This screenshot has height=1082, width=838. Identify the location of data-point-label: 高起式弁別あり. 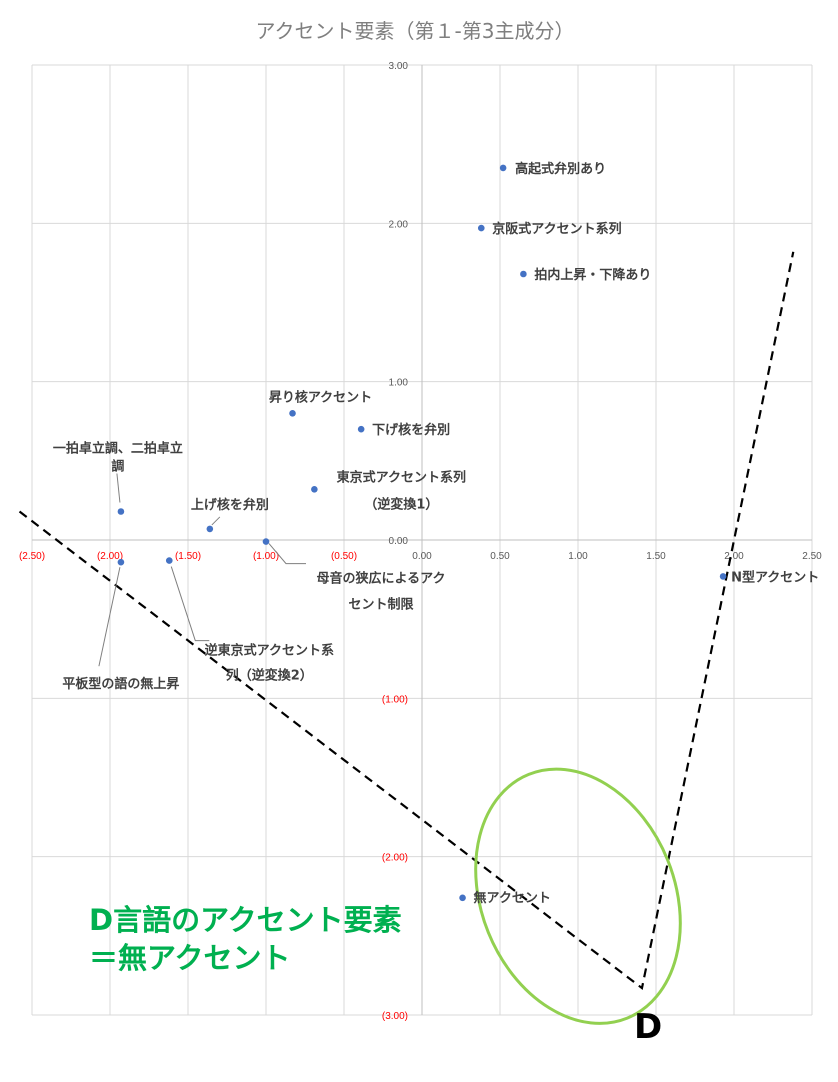
(560, 169).